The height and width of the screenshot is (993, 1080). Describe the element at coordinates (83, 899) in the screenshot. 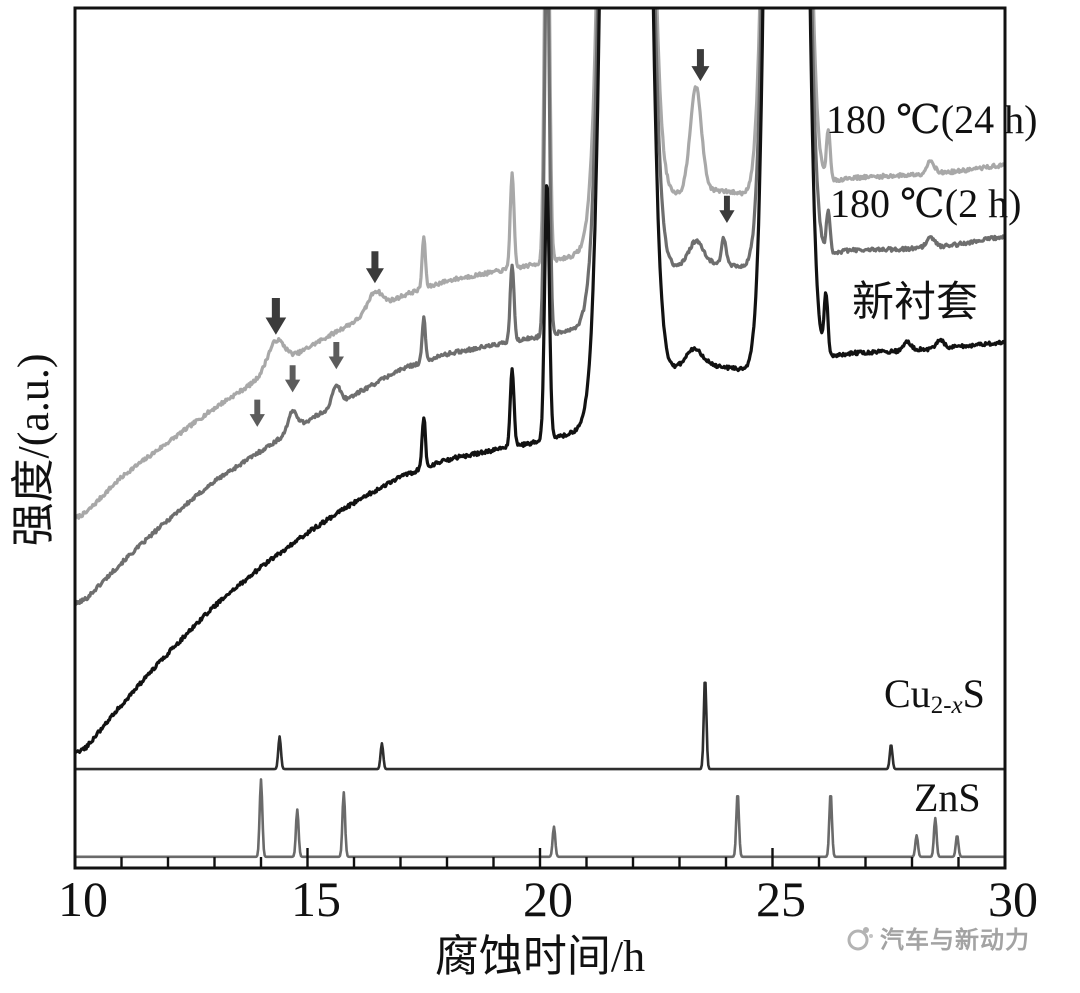

I see `x-tick-label: 10` at that location.